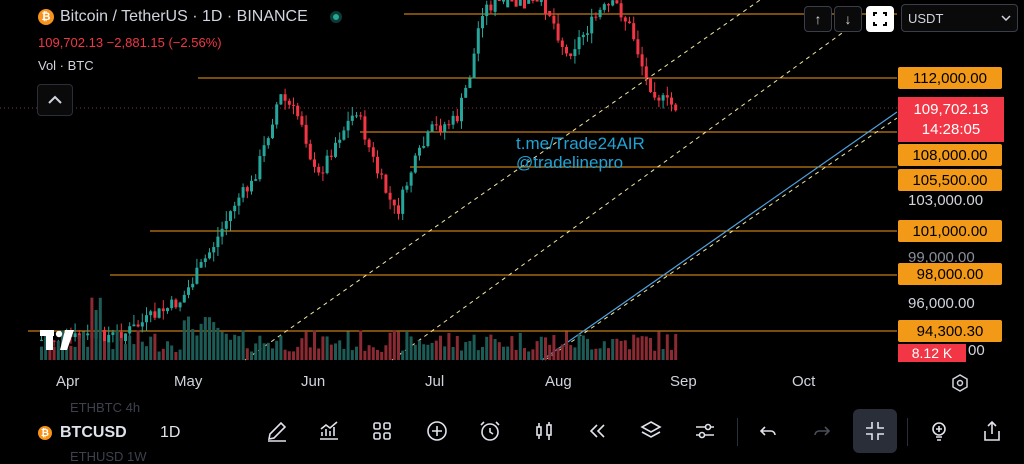 The width and height of the screenshot is (1024, 464). What do you see at coordinates (45, 433) in the screenshot?
I see `bitcoin-icon: ₿` at bounding box center [45, 433].